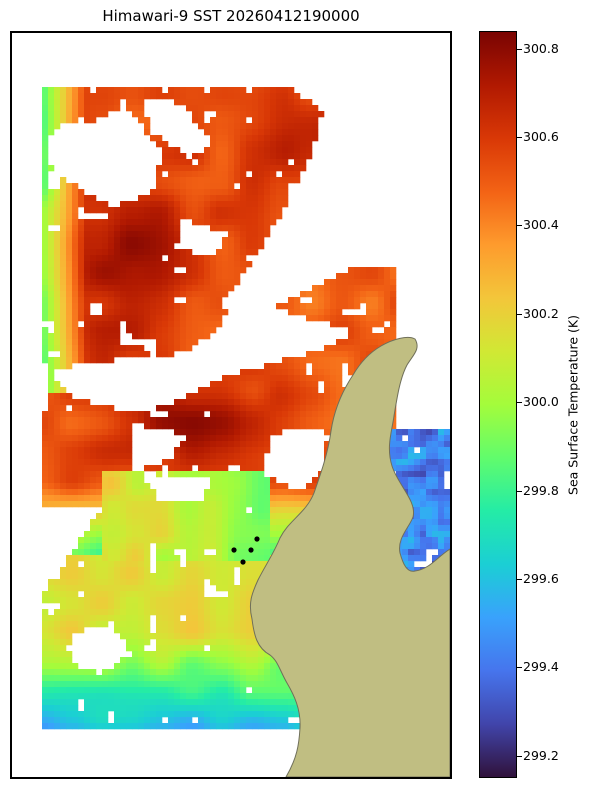  What do you see at coordinates (541, 313) in the screenshot?
I see `colorbar-tick-label: 300.2` at bounding box center [541, 313].